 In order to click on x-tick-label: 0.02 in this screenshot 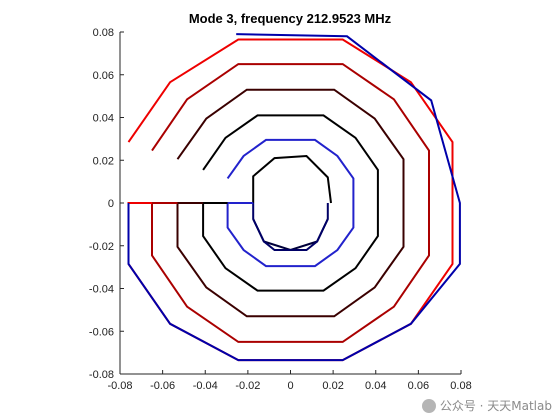, I will do `click(332, 386)`.